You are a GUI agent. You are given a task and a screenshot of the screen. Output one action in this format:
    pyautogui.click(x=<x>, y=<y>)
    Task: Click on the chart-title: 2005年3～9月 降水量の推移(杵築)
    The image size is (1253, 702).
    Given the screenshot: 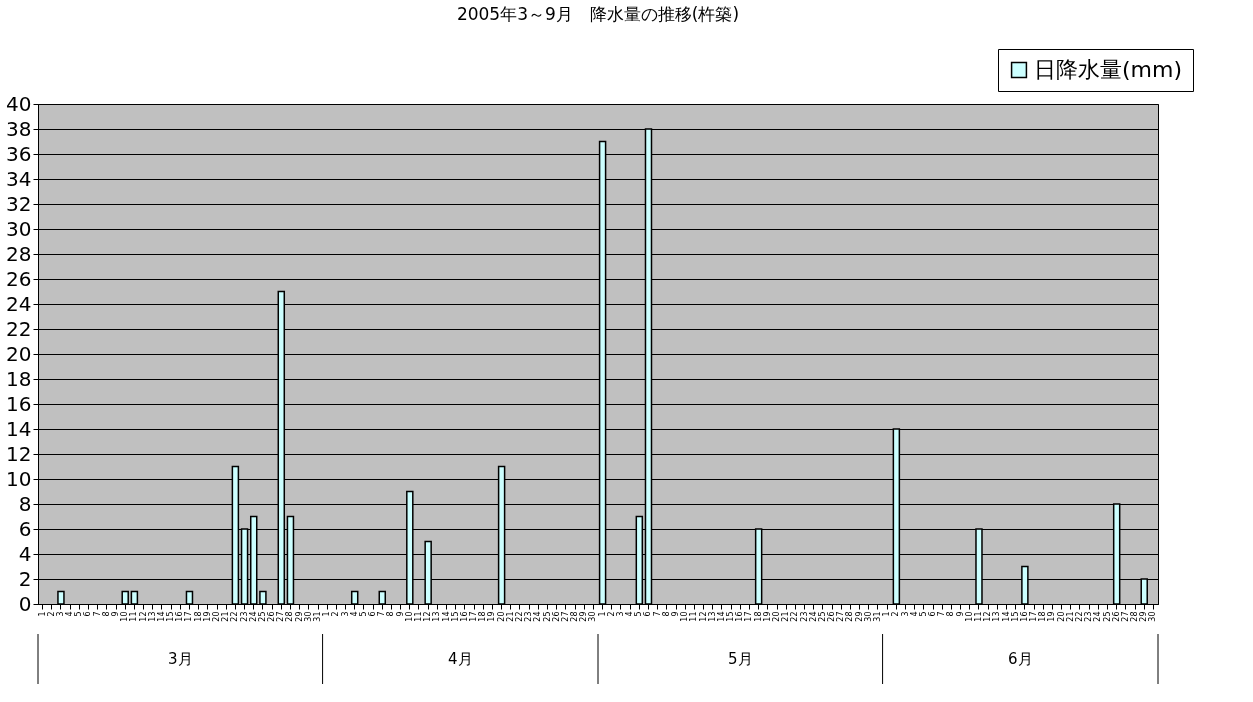 What is the action you would take?
    pyautogui.click(x=598, y=13)
    